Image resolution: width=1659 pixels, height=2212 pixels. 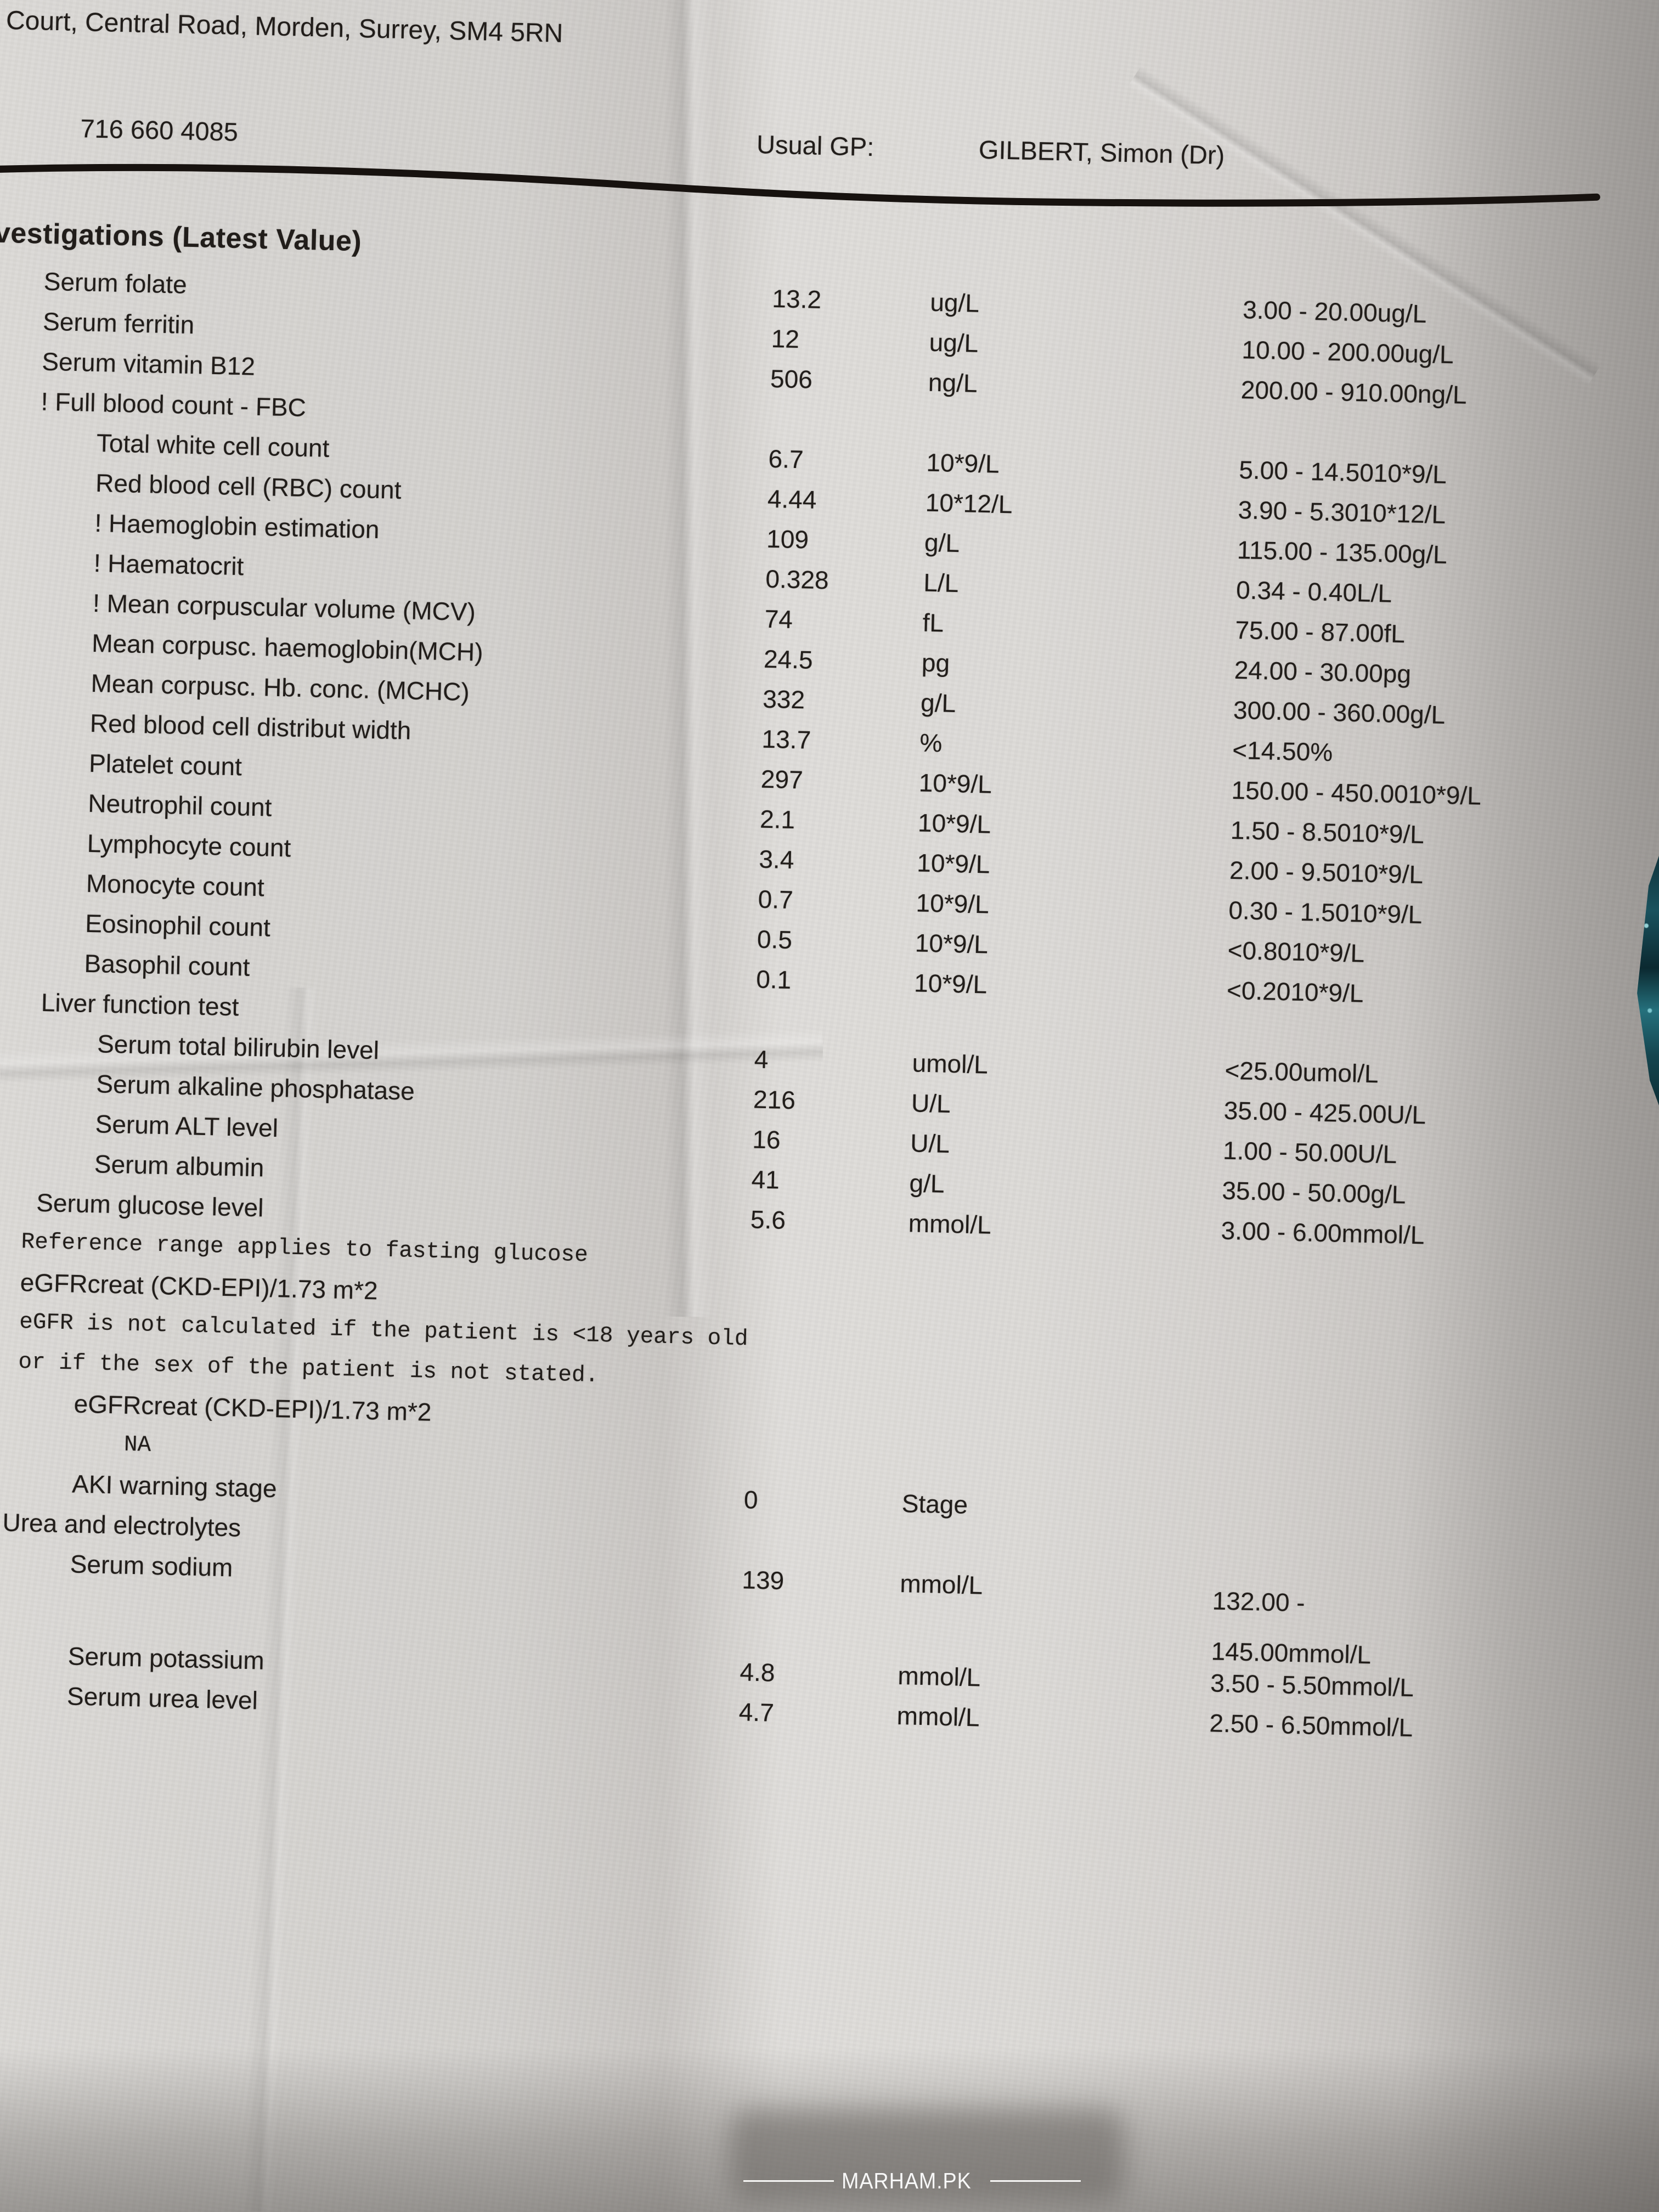 I want to click on reference-range: 115.00 - 135.00g/L, so click(x=1342, y=552).